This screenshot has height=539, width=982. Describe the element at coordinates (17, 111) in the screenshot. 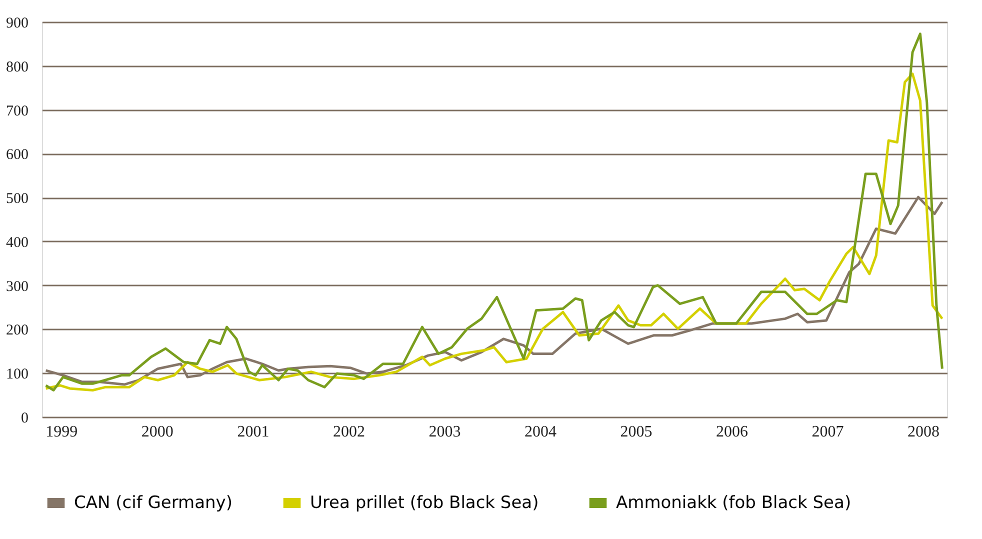

I see `y-tick-label: 700` at that location.